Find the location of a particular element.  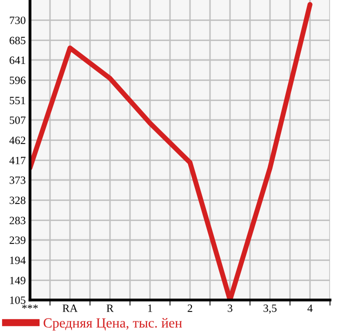

y-tick-label: 417 is located at coordinates (17, 160).